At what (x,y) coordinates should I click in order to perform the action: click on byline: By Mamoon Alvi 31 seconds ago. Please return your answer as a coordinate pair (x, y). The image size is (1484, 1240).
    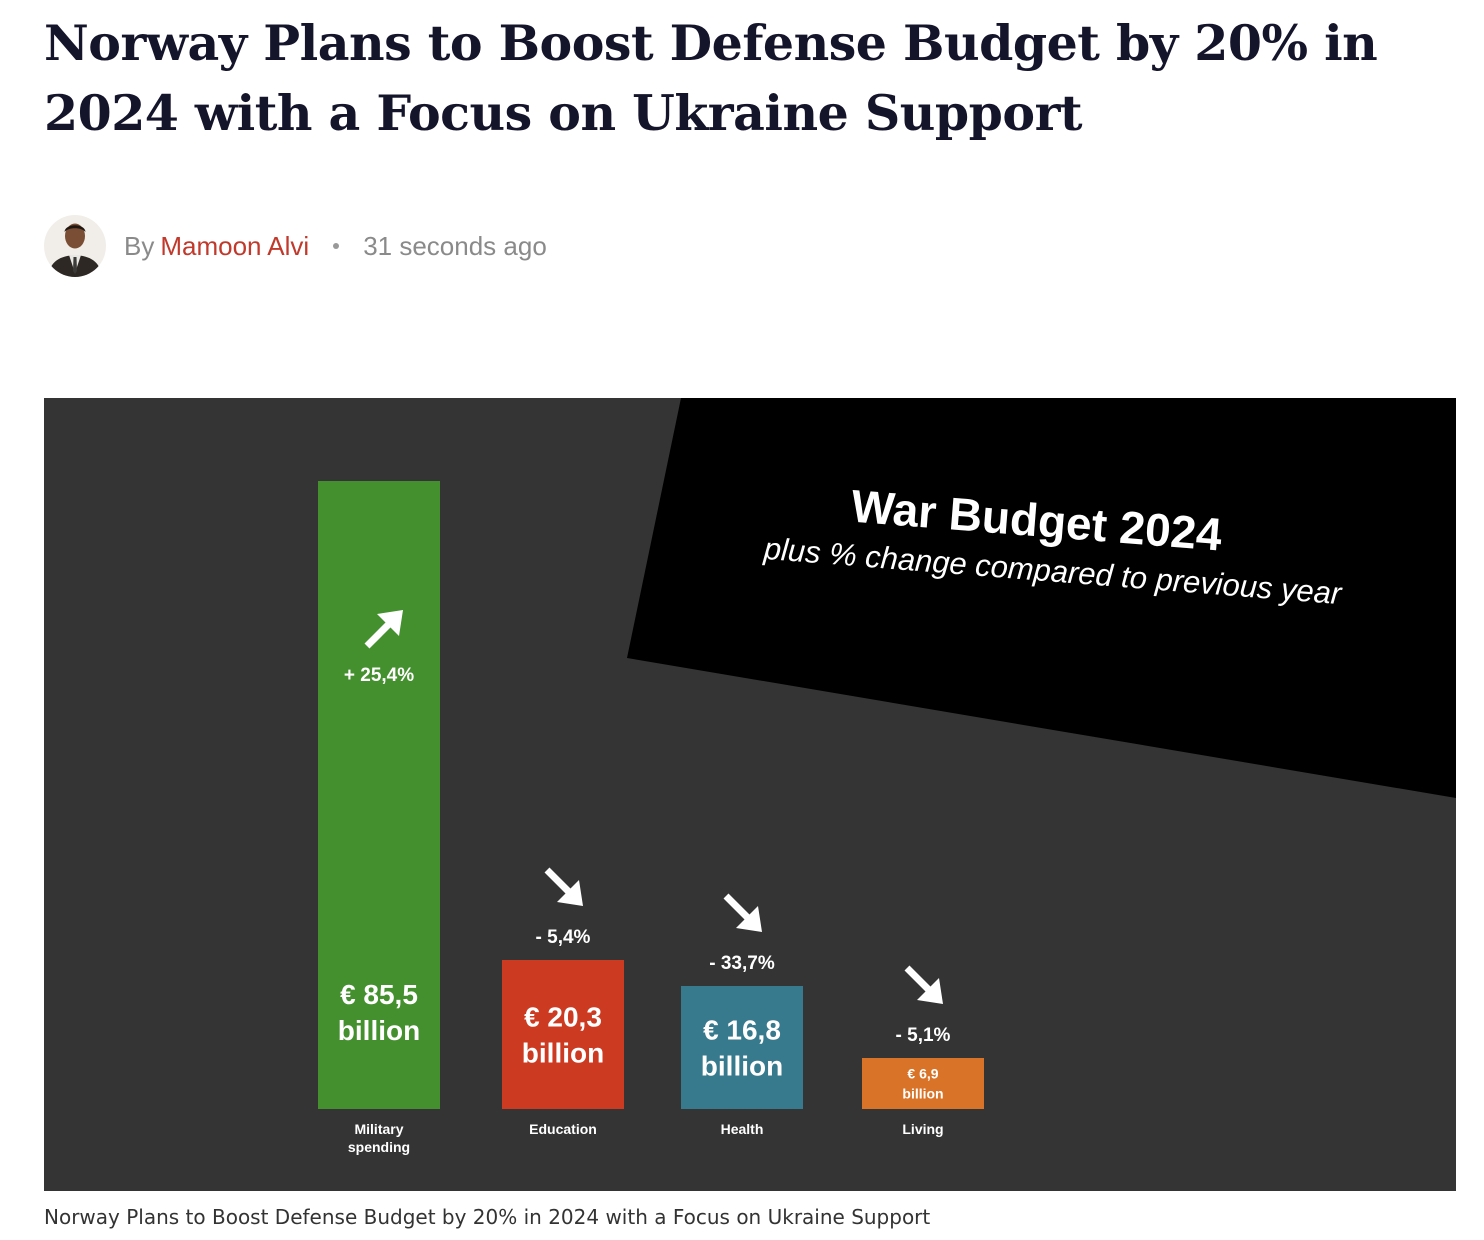
    Looking at the image, I should click on (394, 246).